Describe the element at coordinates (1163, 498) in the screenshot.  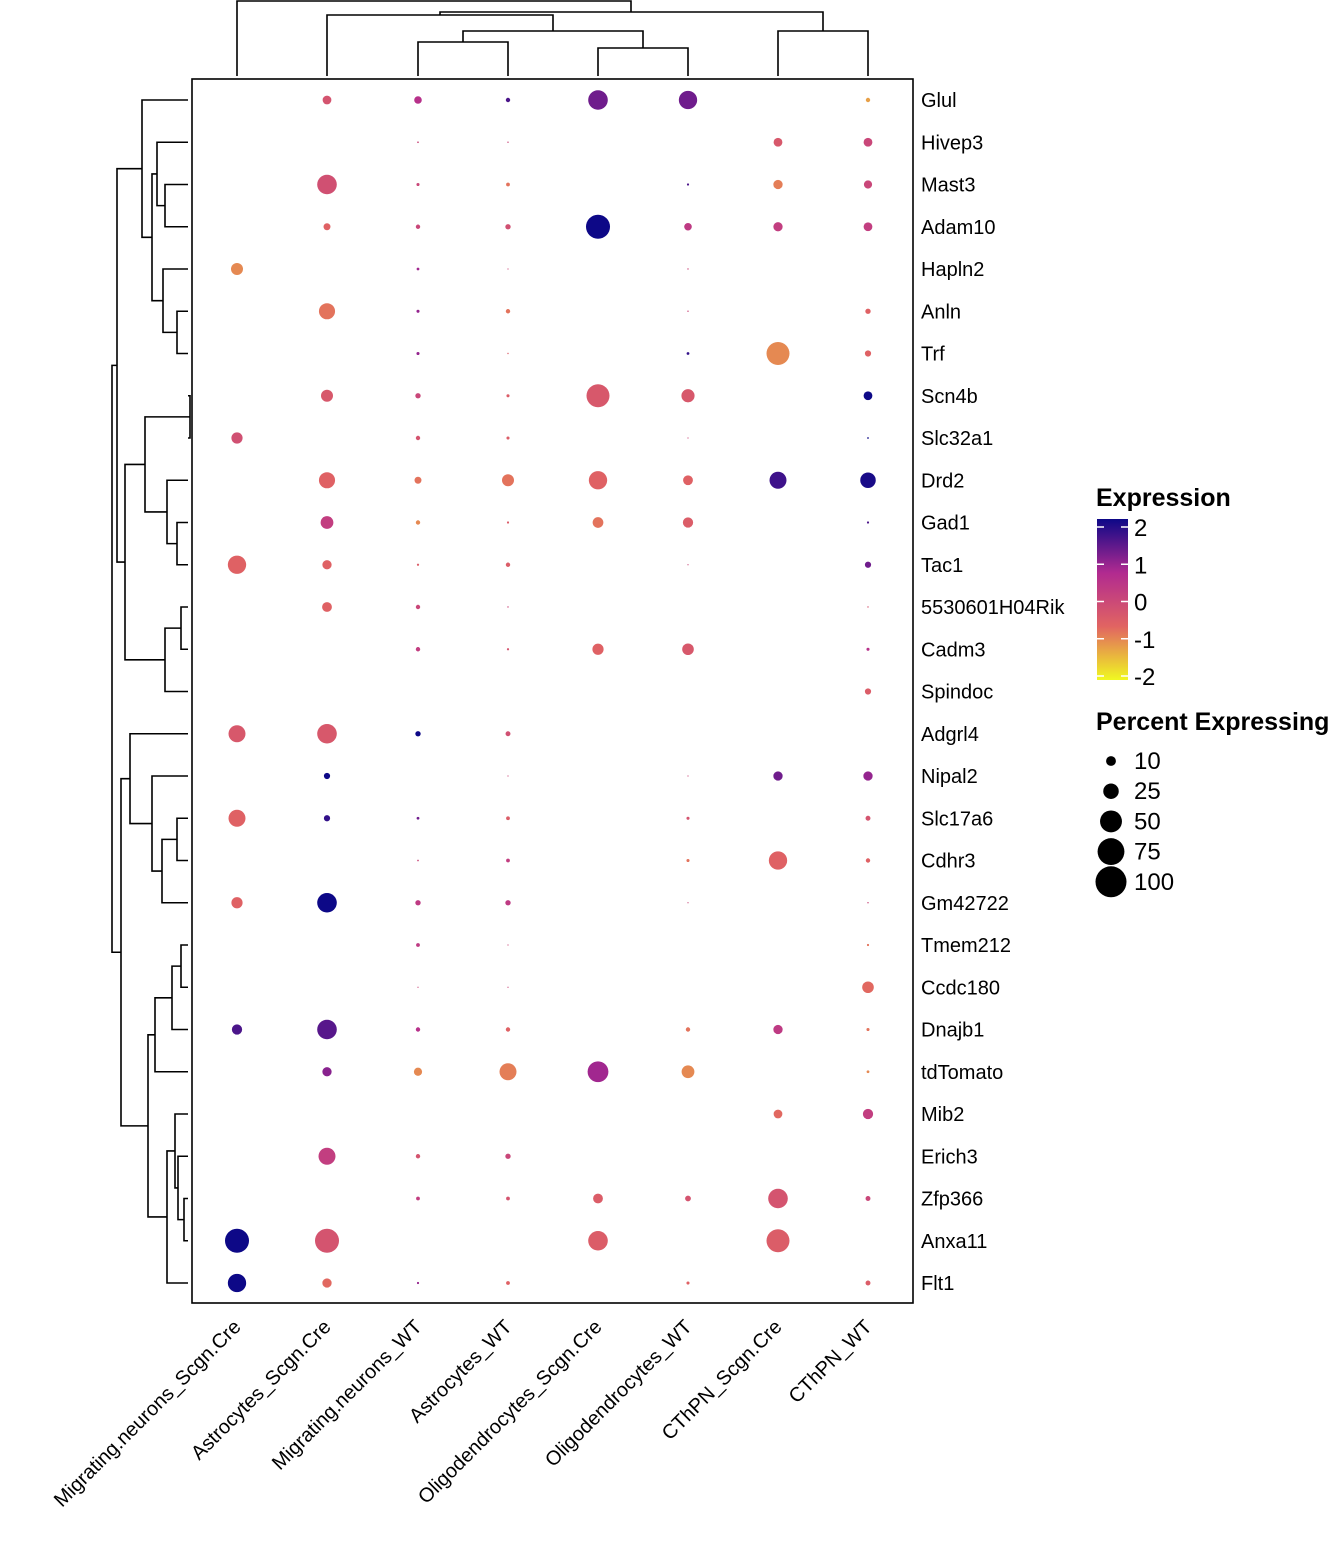
I see `color-legend-title: Expression` at that location.